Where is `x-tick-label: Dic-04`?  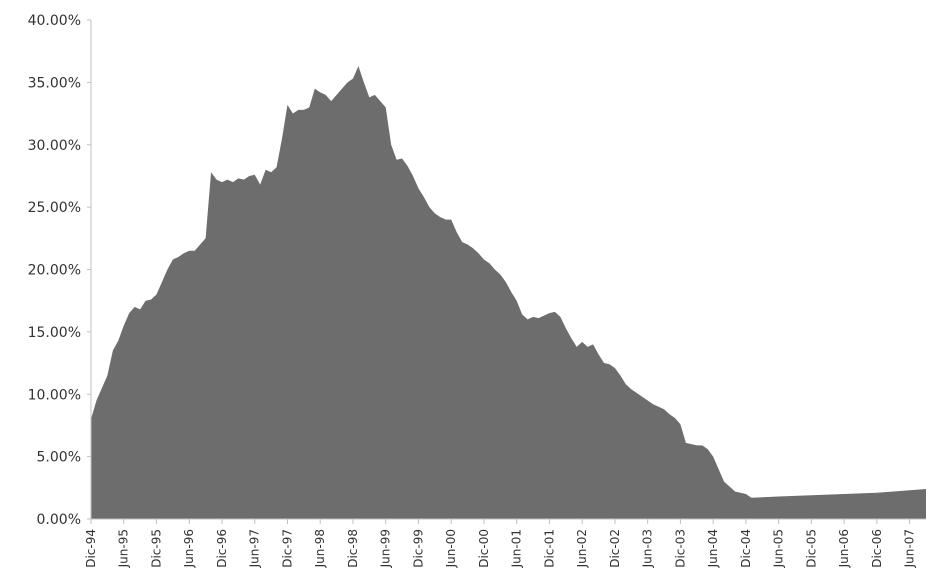
x-tick-label: Dic-04 is located at coordinates (746, 548).